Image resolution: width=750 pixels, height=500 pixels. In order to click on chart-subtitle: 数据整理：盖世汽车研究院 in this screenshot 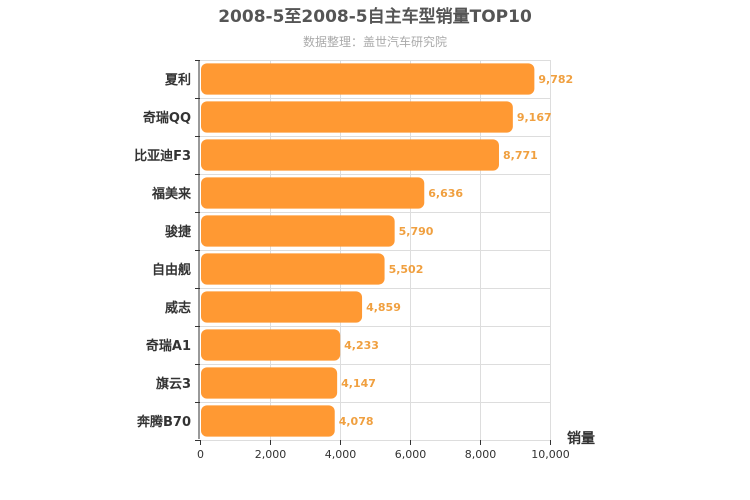, I will do `click(375, 41)`.